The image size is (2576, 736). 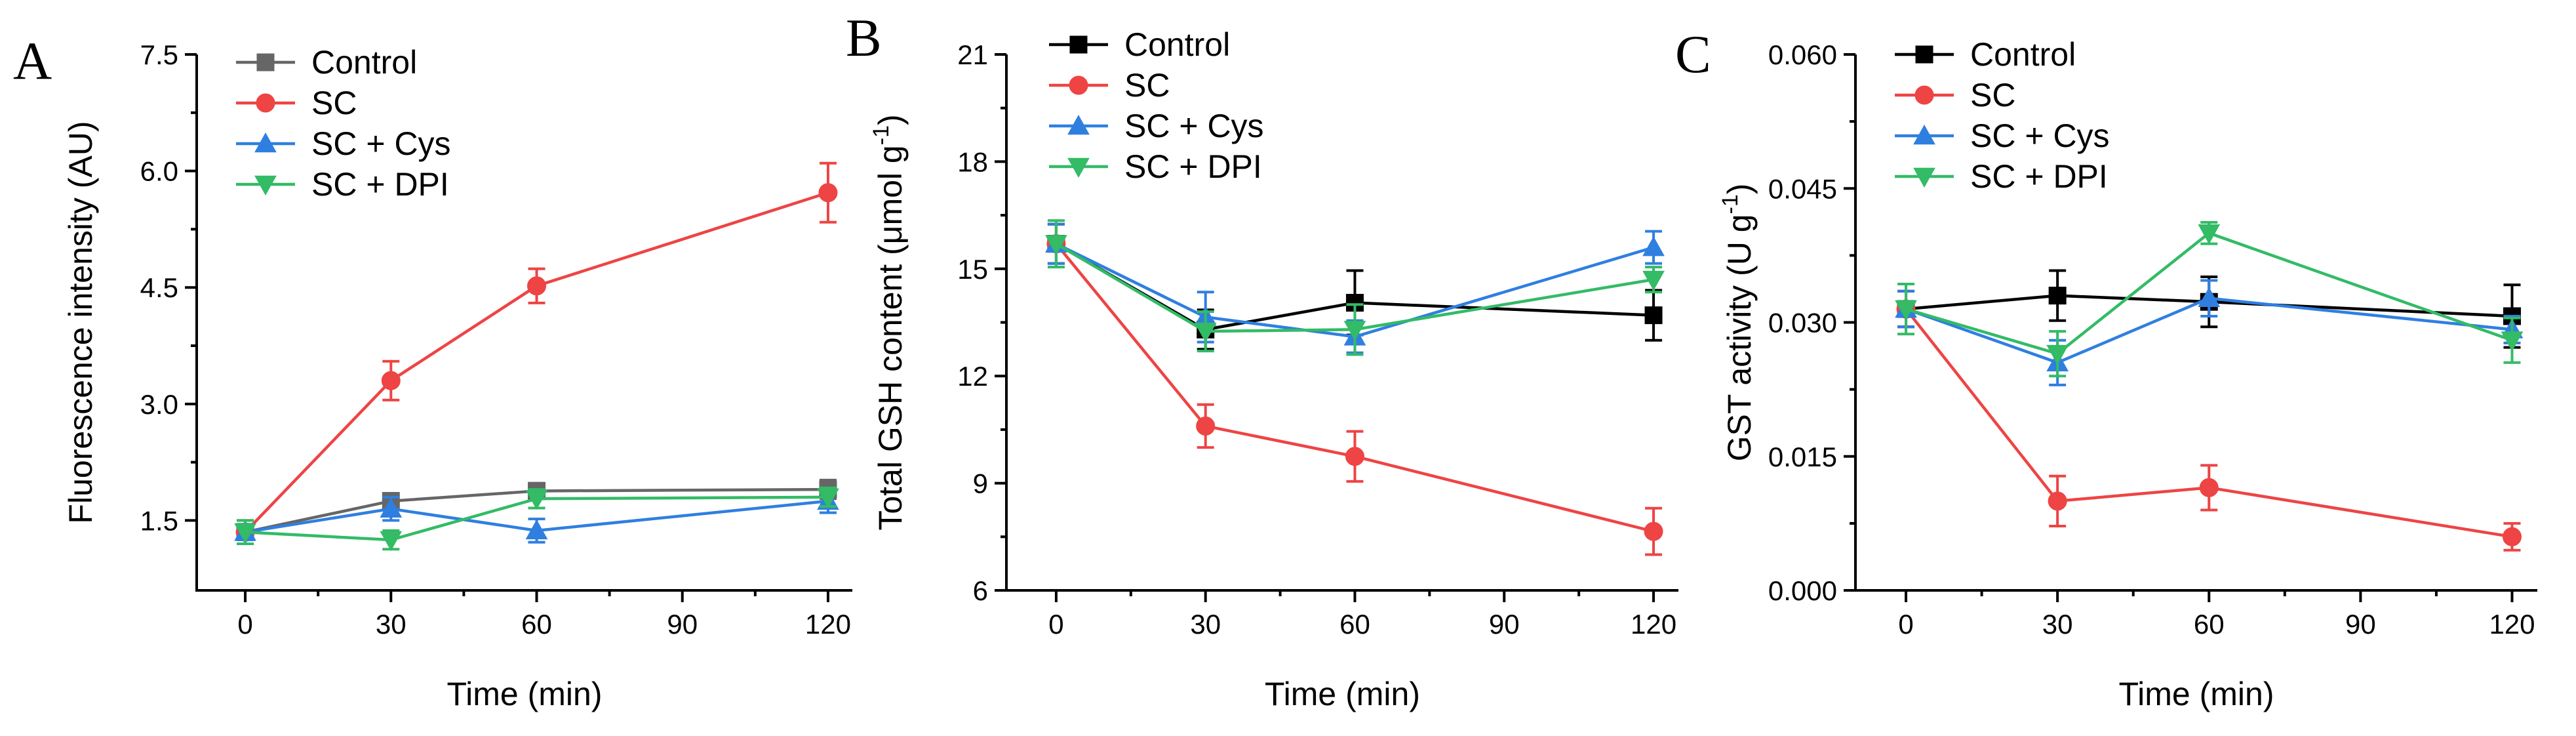 What do you see at coordinates (890, 337) in the screenshot?
I see `y-axis-label-main: Total GSH content (μmol g` at bounding box center [890, 337].